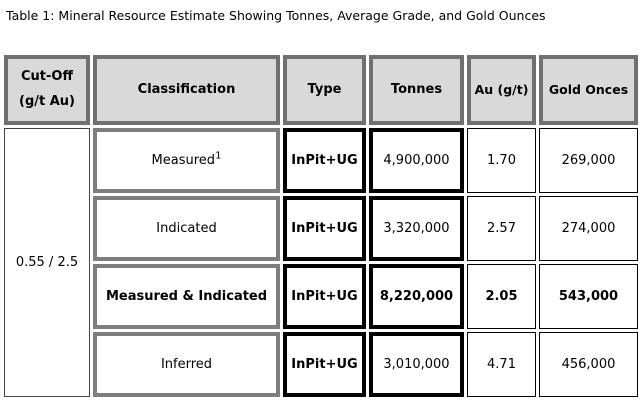  I want to click on classification-label: Measured, so click(183, 160).